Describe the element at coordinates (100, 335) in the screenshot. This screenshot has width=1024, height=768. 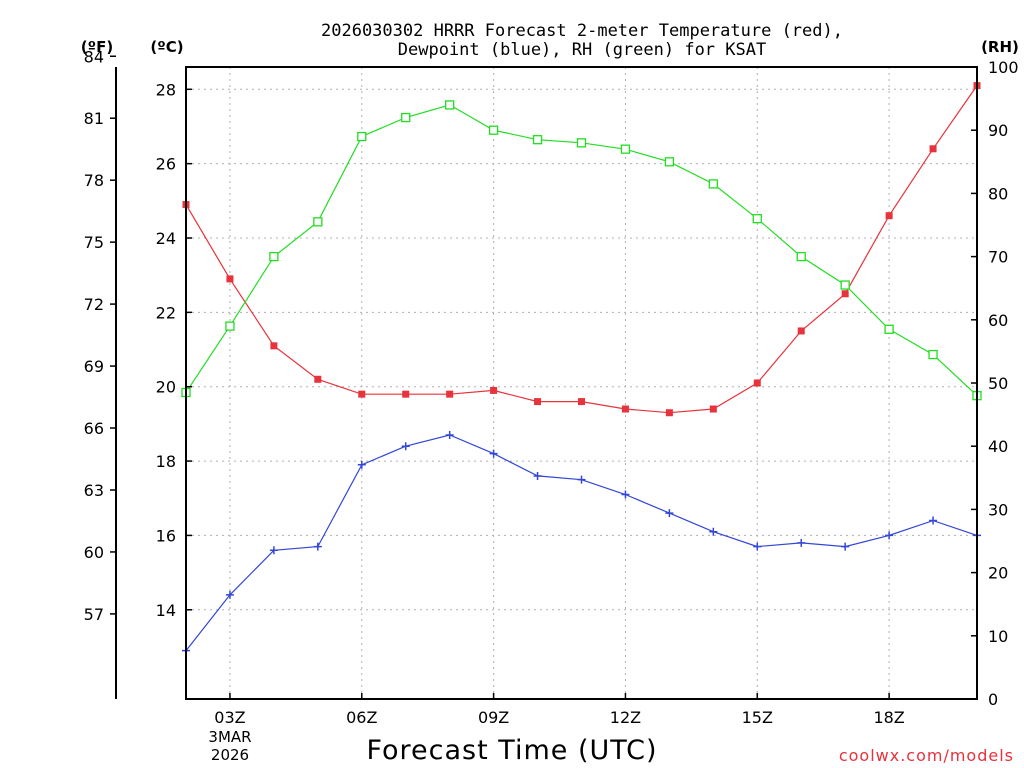
I see `fahrenheit-axis: 57 60 63 66 69 72 75 78 81 84` at that location.